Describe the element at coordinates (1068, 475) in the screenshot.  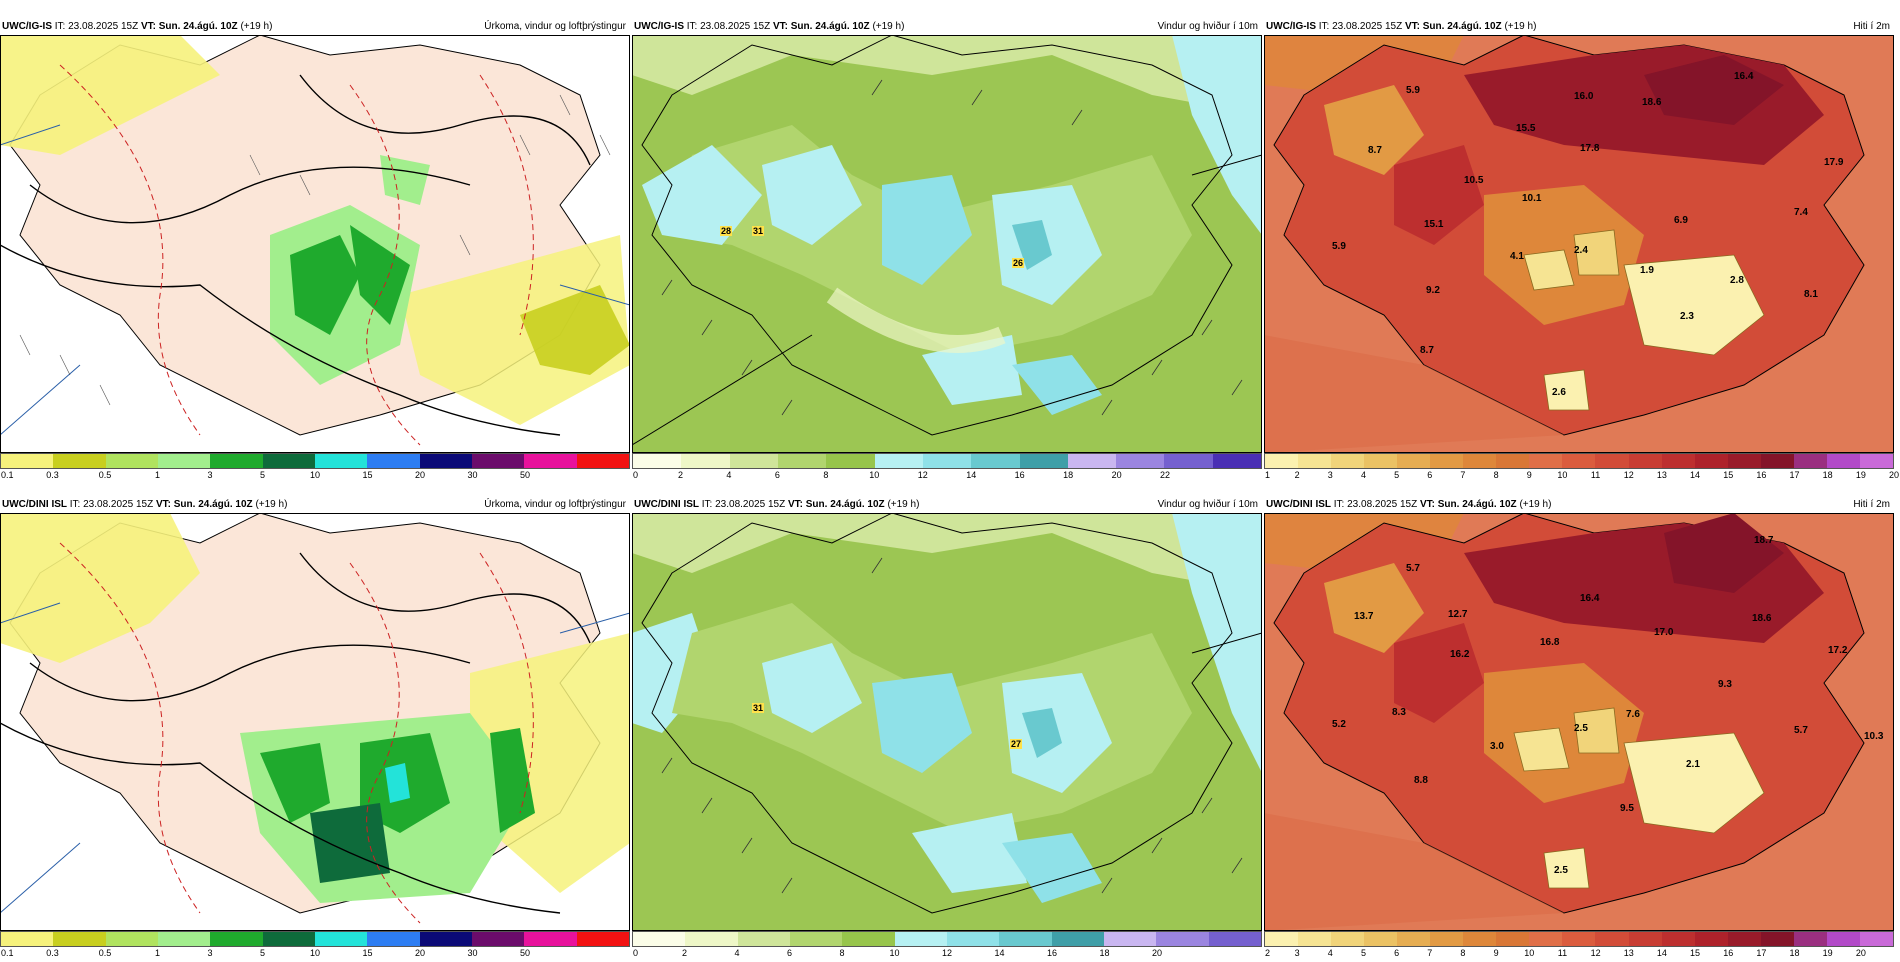
I see `colorbar-tick-label: 18` at that location.